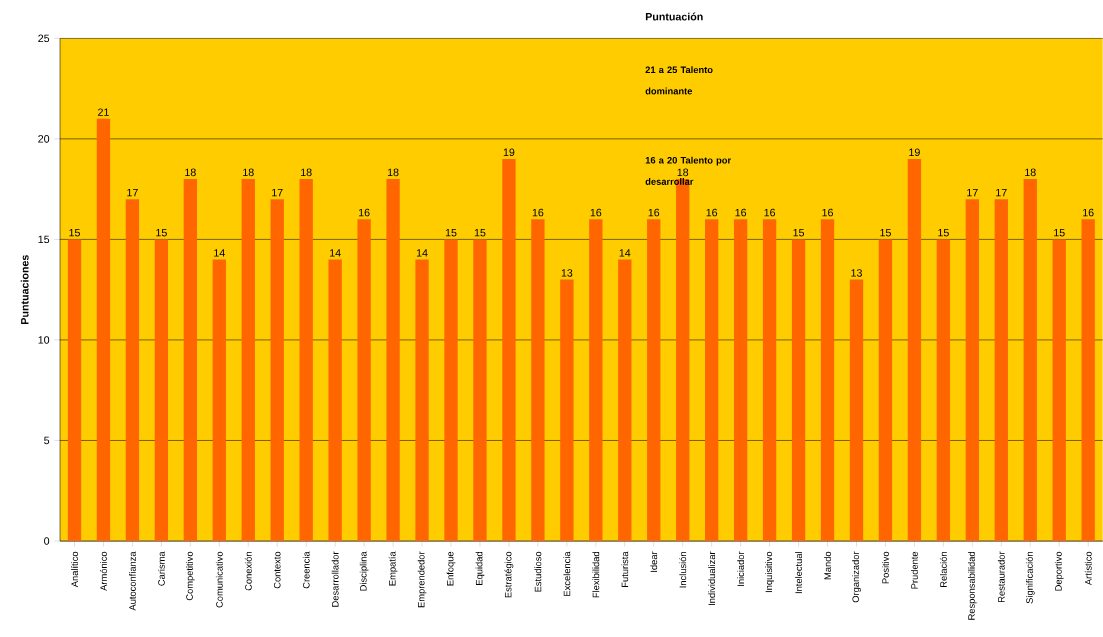 This screenshot has width=1103, height=637. What do you see at coordinates (509, 574) in the screenshot?
I see `x-tick-label: Estratégico` at bounding box center [509, 574].